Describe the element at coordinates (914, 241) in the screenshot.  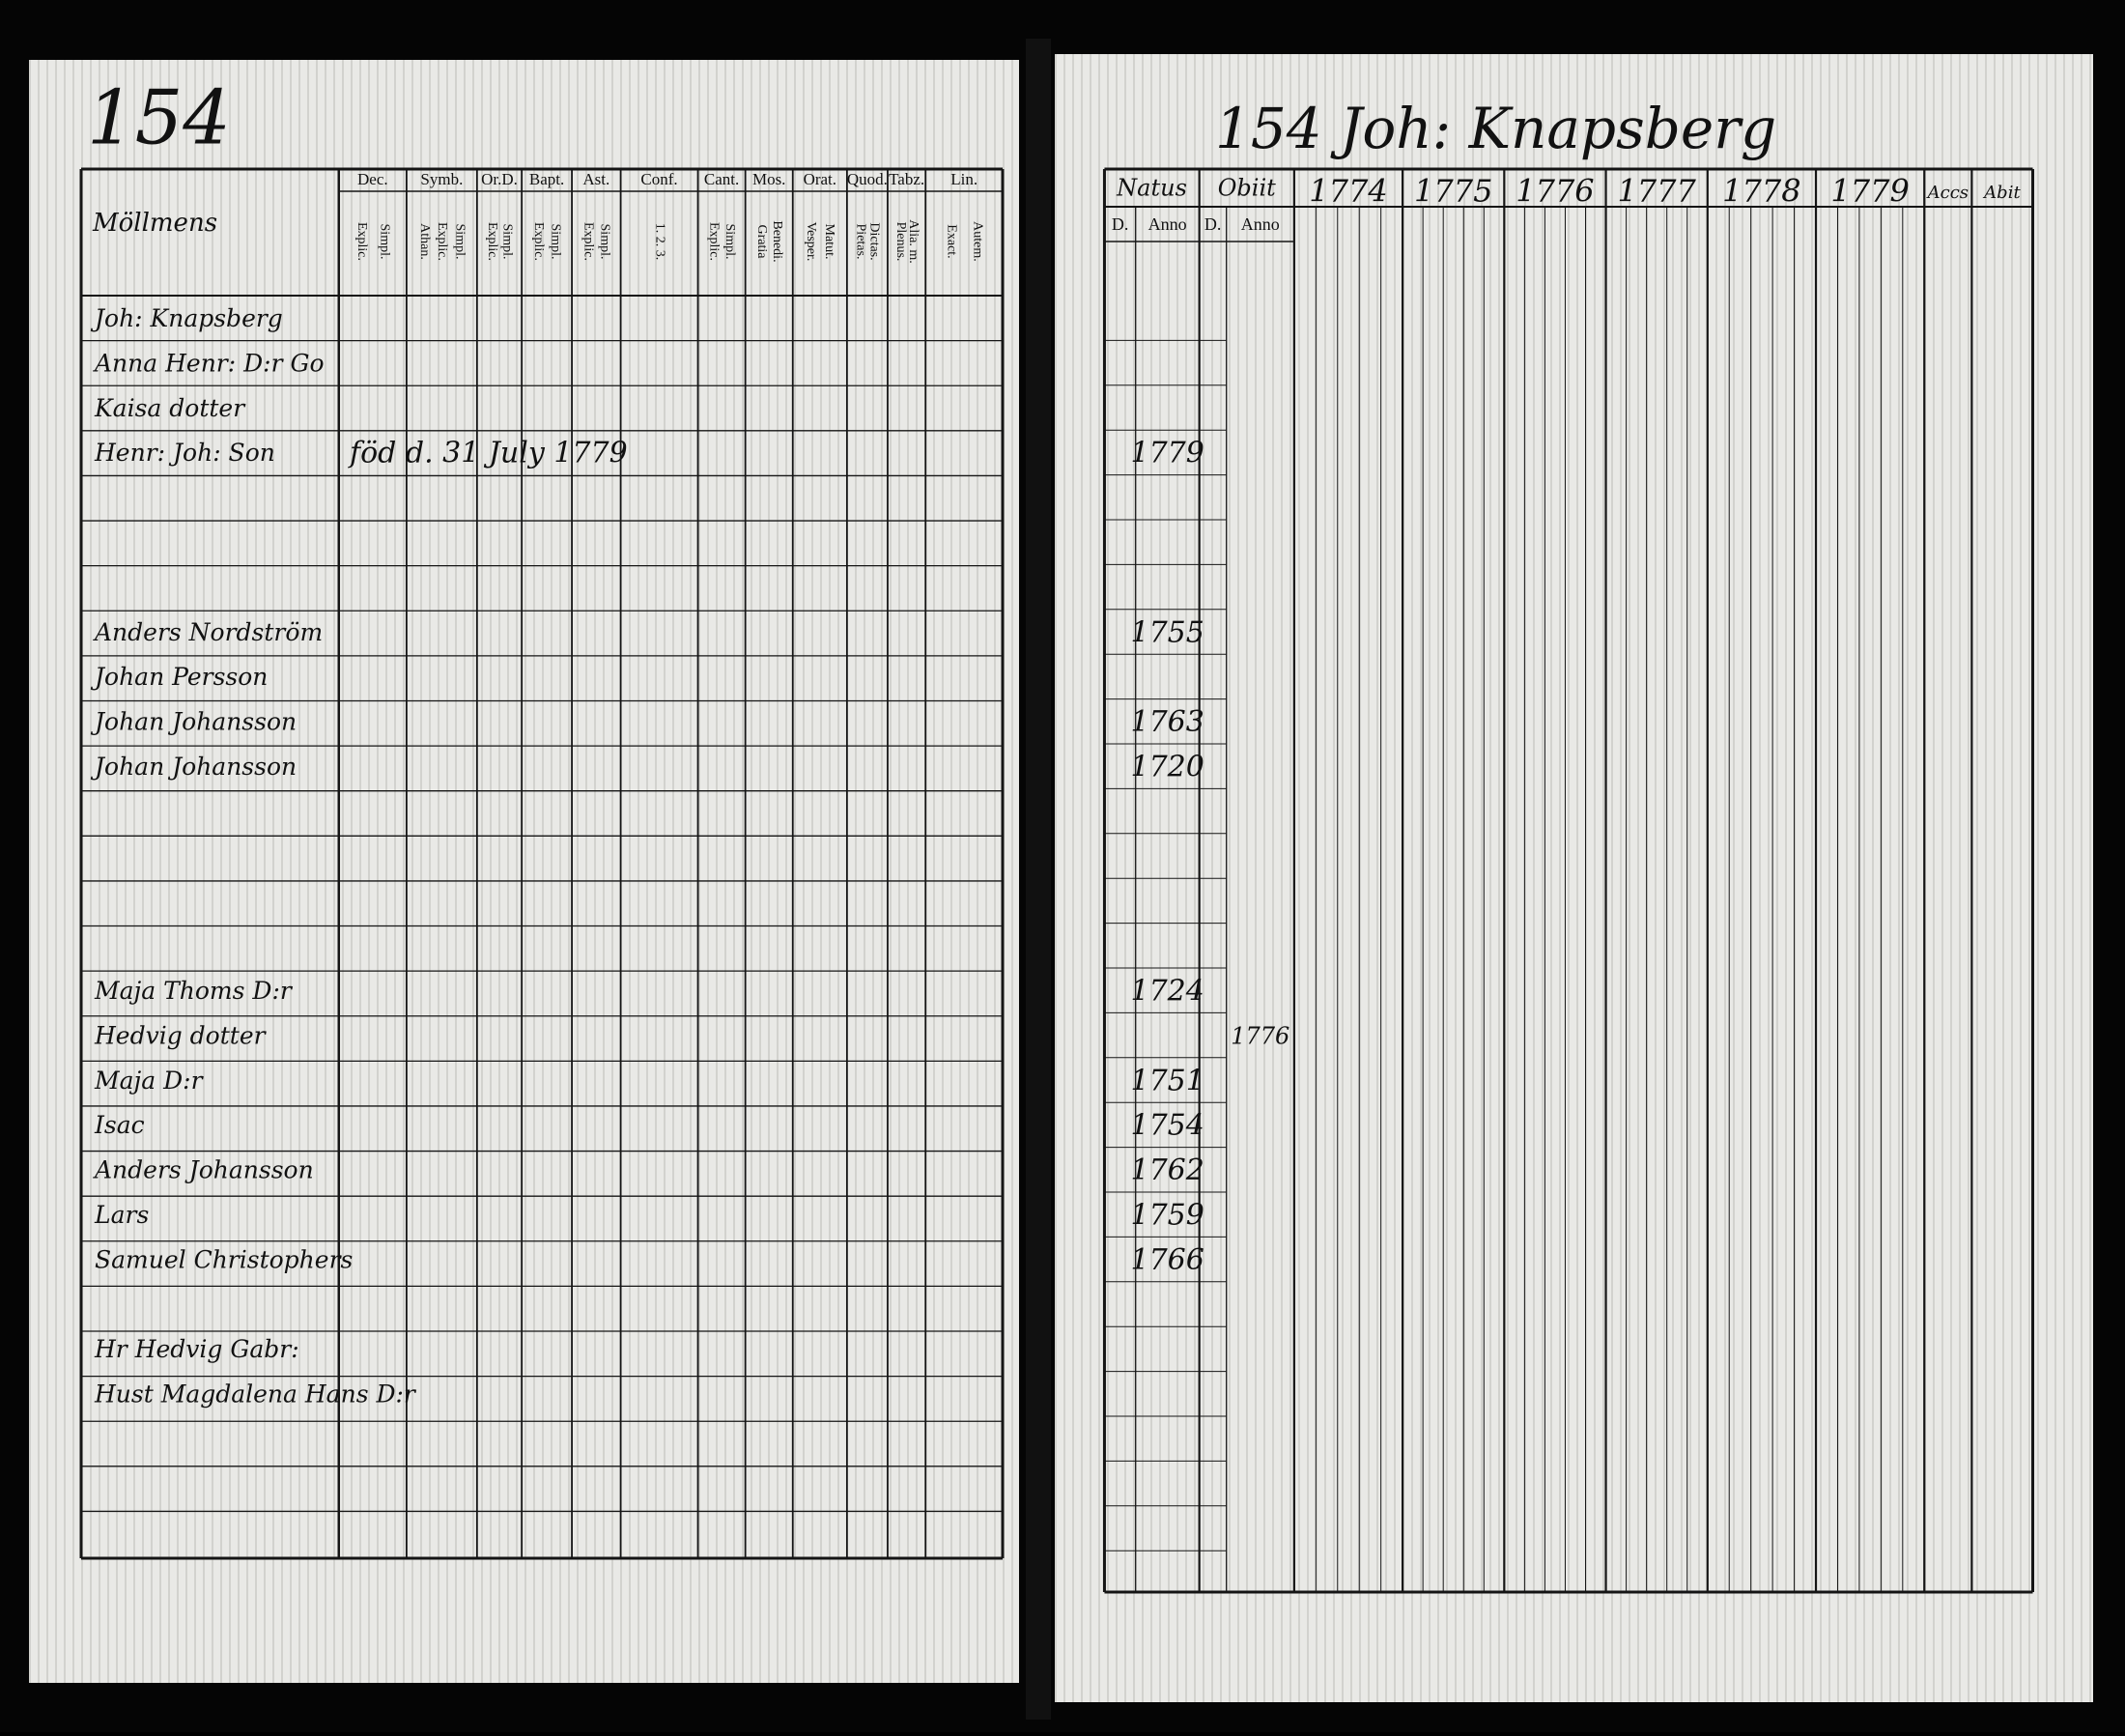
I see `column-subheader: Alia. m.` at that location.